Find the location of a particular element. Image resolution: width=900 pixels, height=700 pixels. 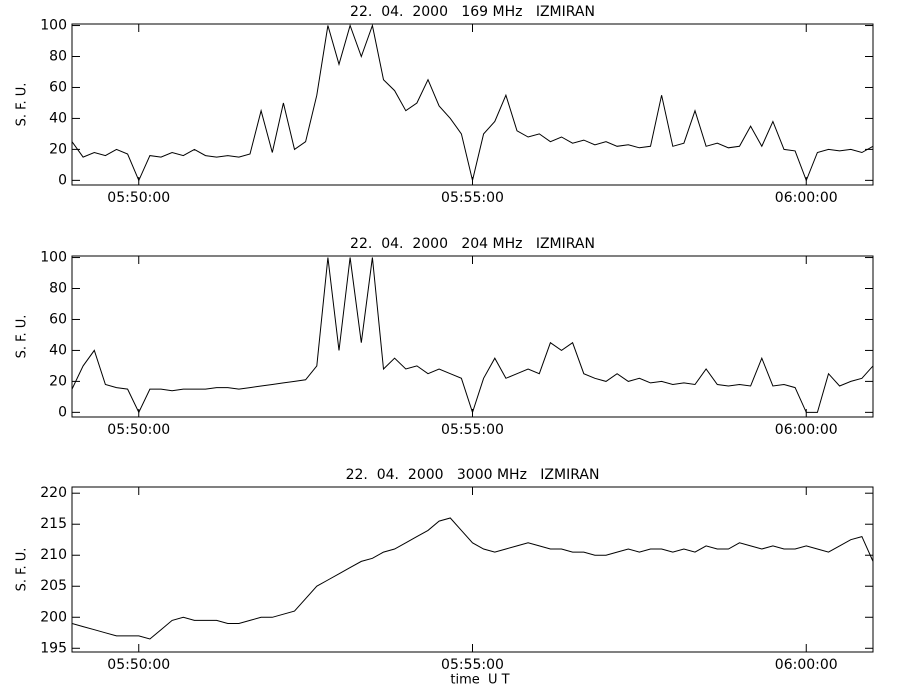

y-tick-label: 215 is located at coordinates (53, 524).